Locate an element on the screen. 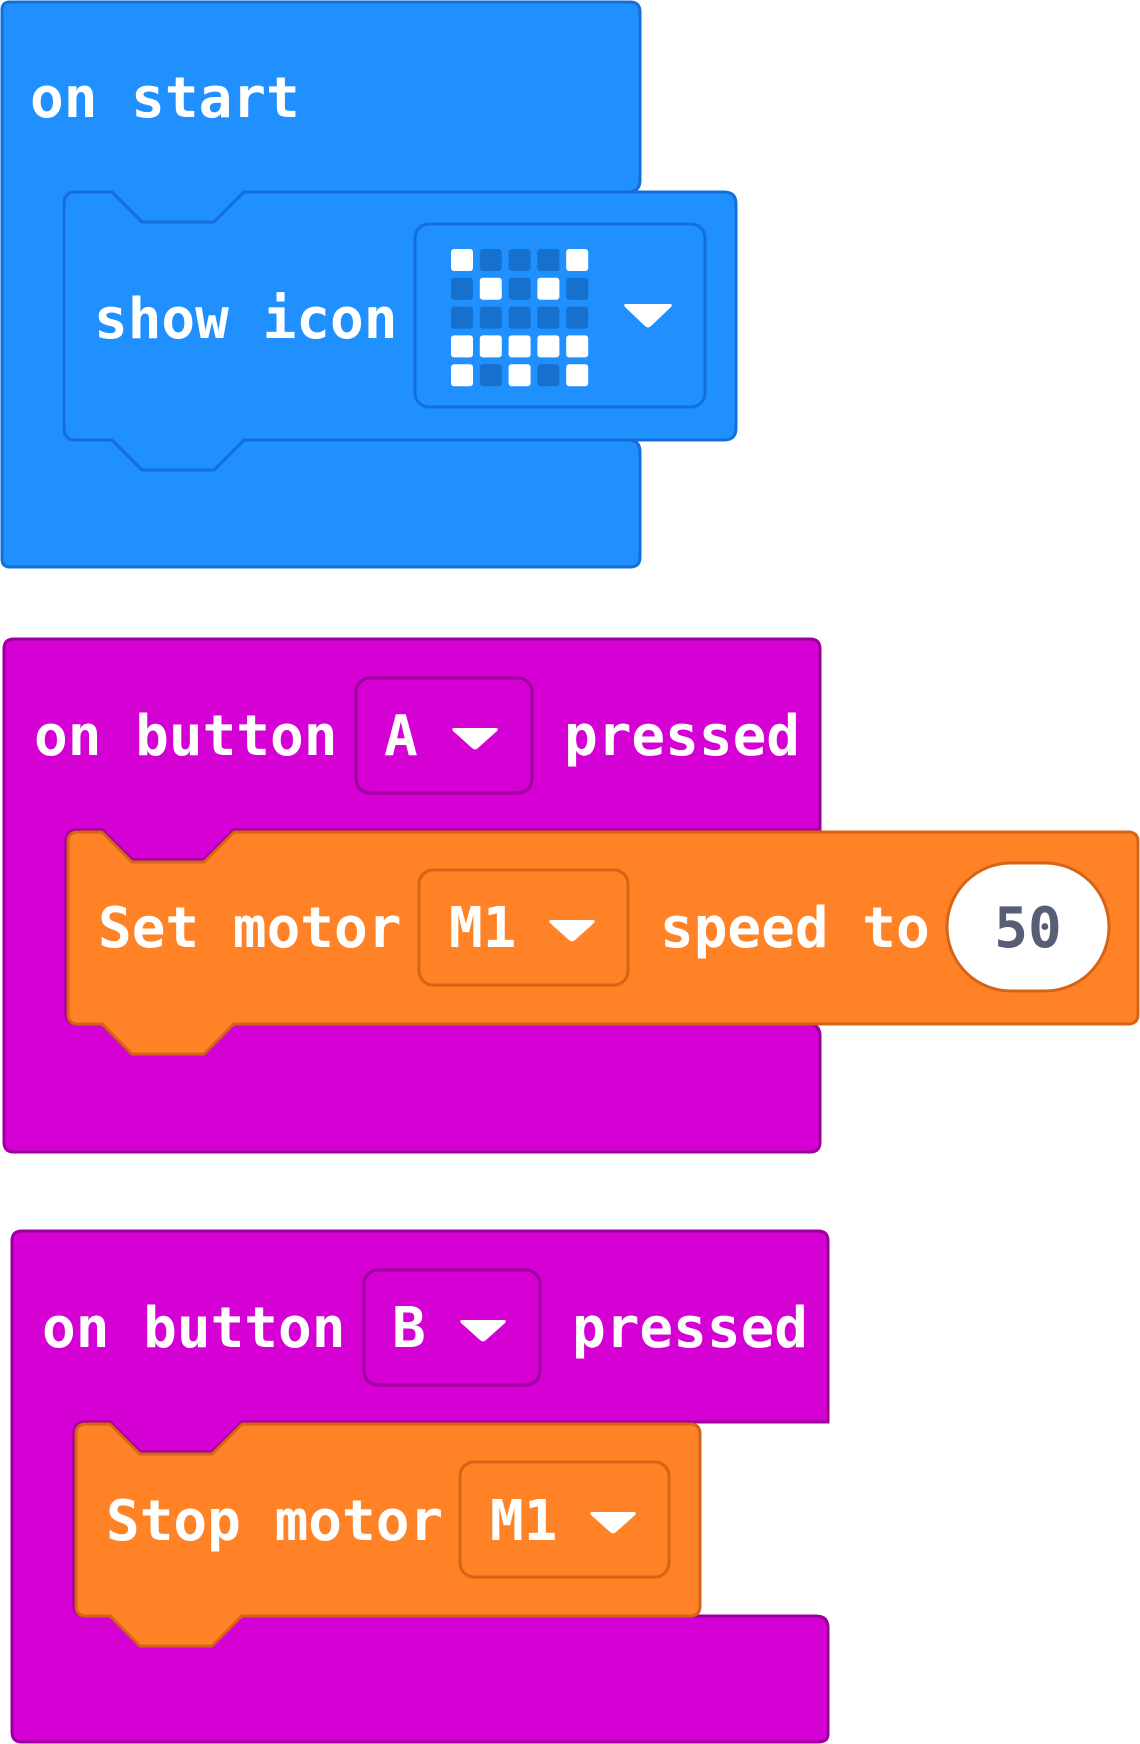 The width and height of the screenshot is (1140, 1744). set-motor-block: Set motor M1 speed to 50 is located at coordinates (603, 943).